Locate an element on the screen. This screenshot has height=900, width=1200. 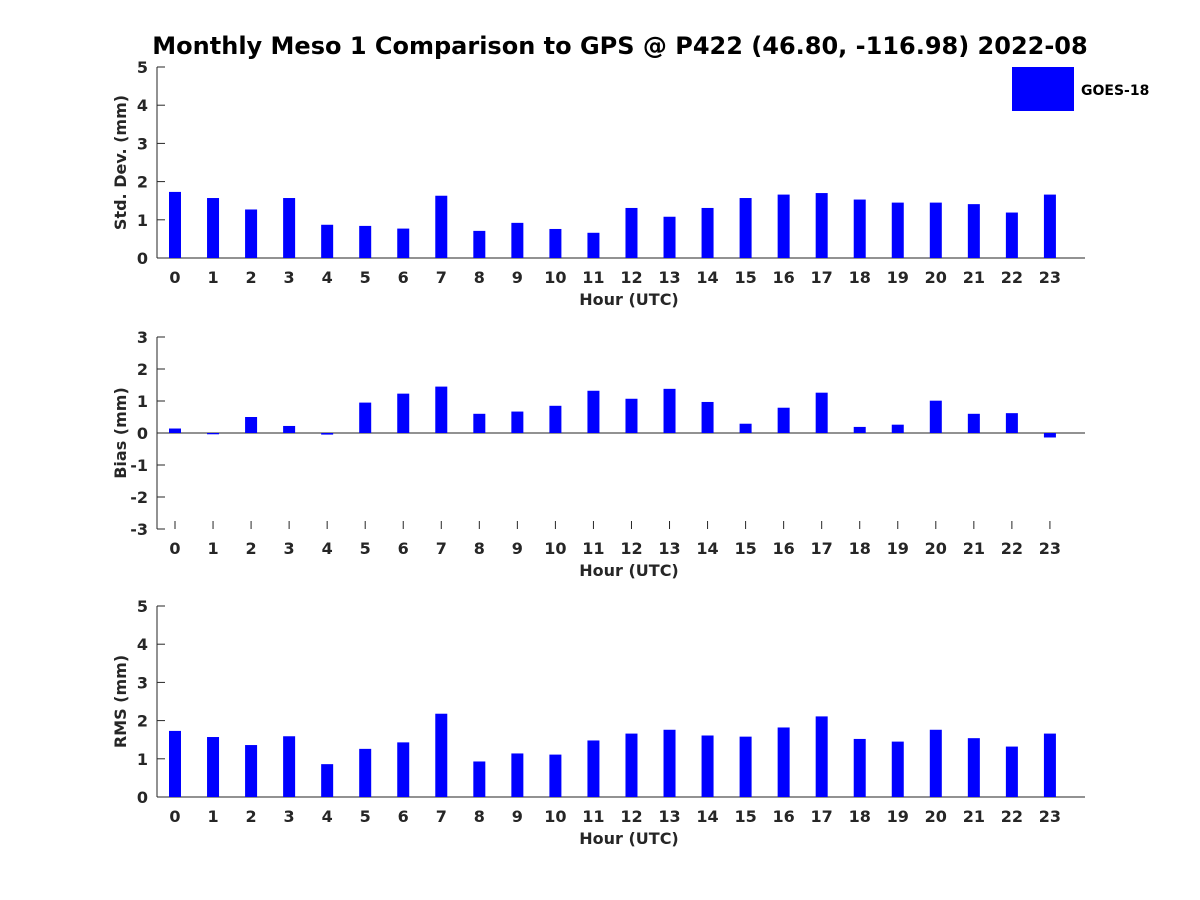
x-axis-label: Hour (UTC) is located at coordinates (629, 299).